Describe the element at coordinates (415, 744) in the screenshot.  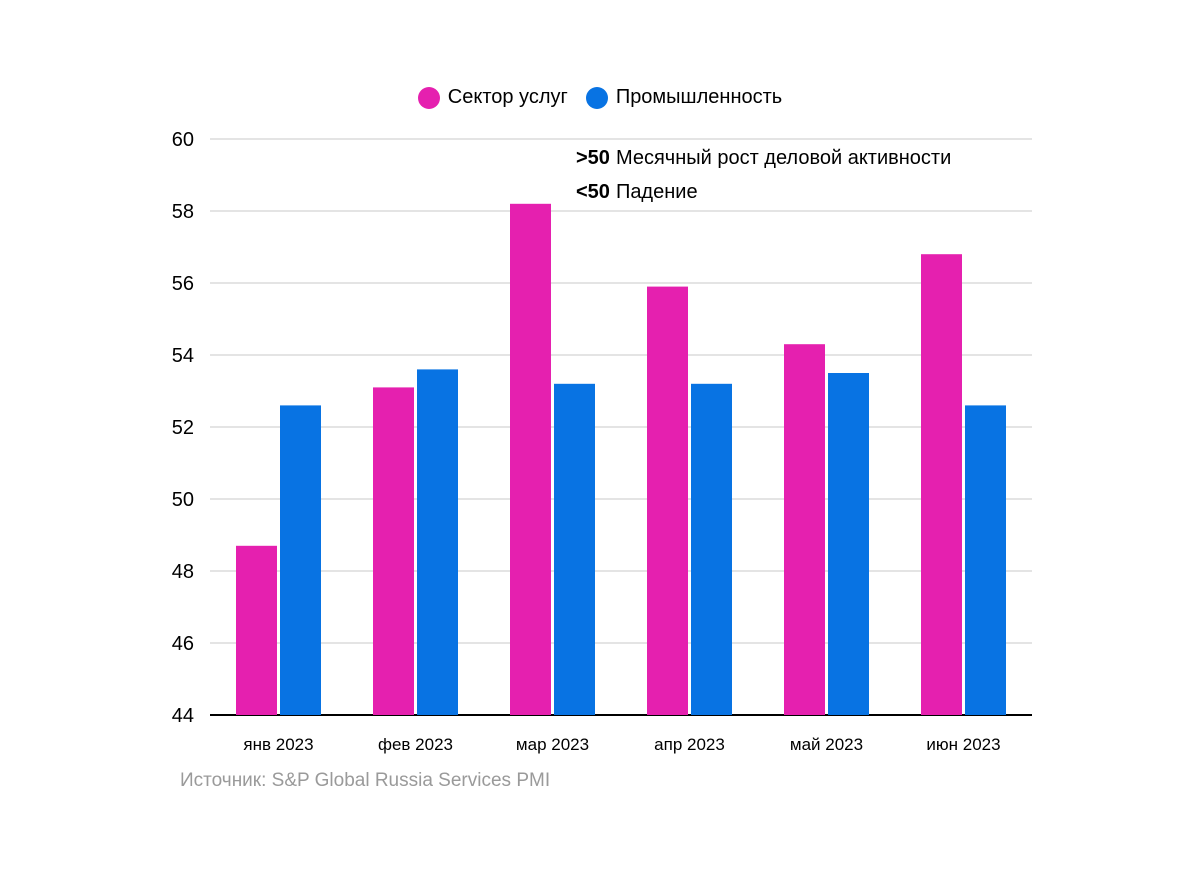
I see `x-tick-label-1: фев 2023` at that location.